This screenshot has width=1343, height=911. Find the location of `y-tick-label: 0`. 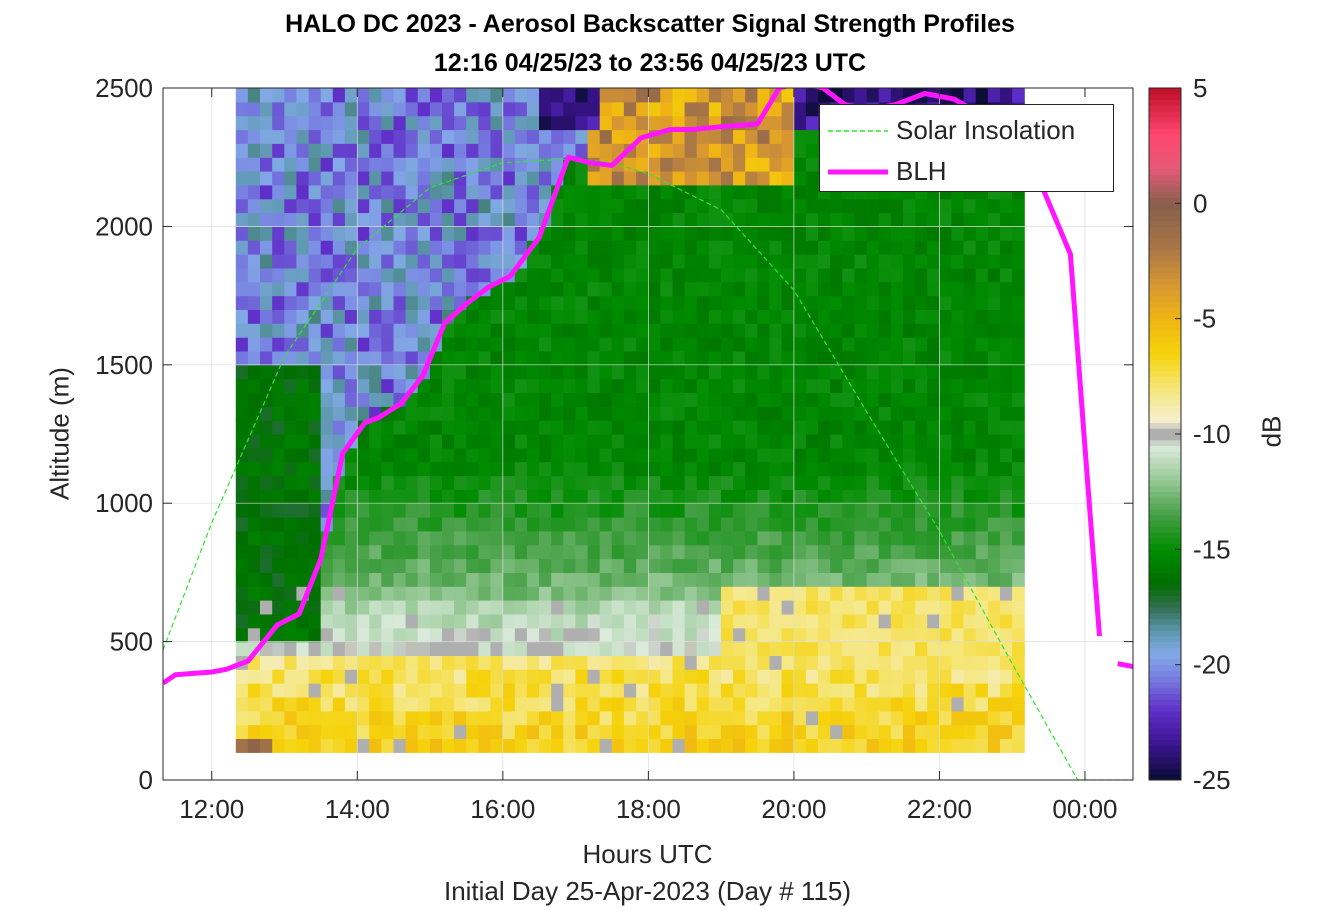

y-tick-label: 0 is located at coordinates (146, 780).